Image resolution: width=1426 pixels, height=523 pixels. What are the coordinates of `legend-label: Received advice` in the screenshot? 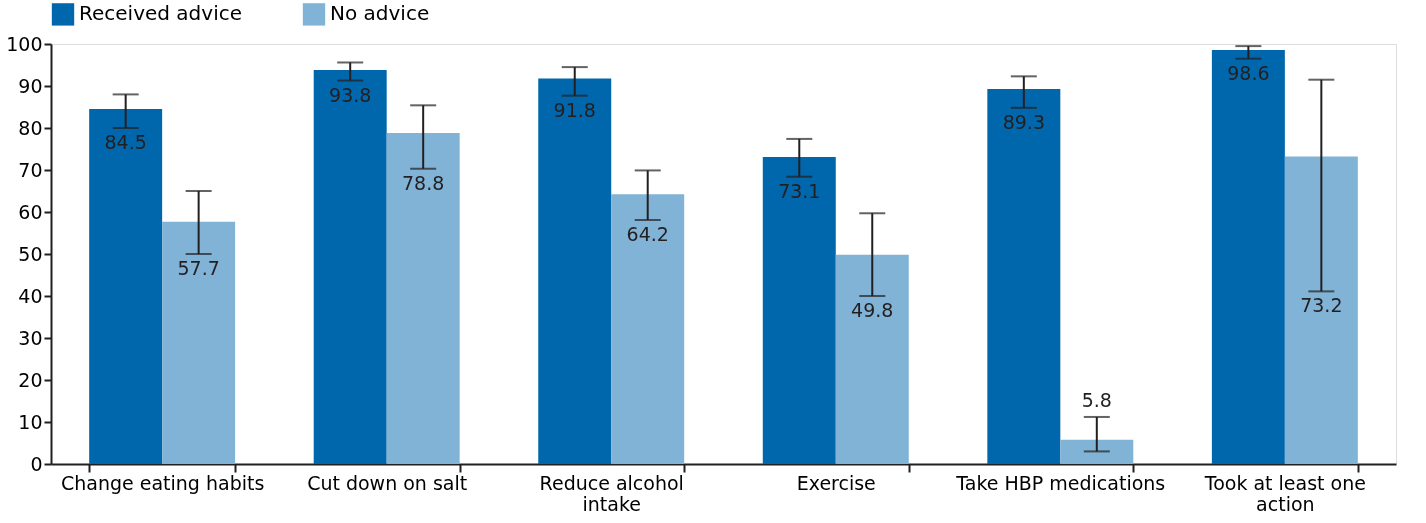 It's located at (160, 13).